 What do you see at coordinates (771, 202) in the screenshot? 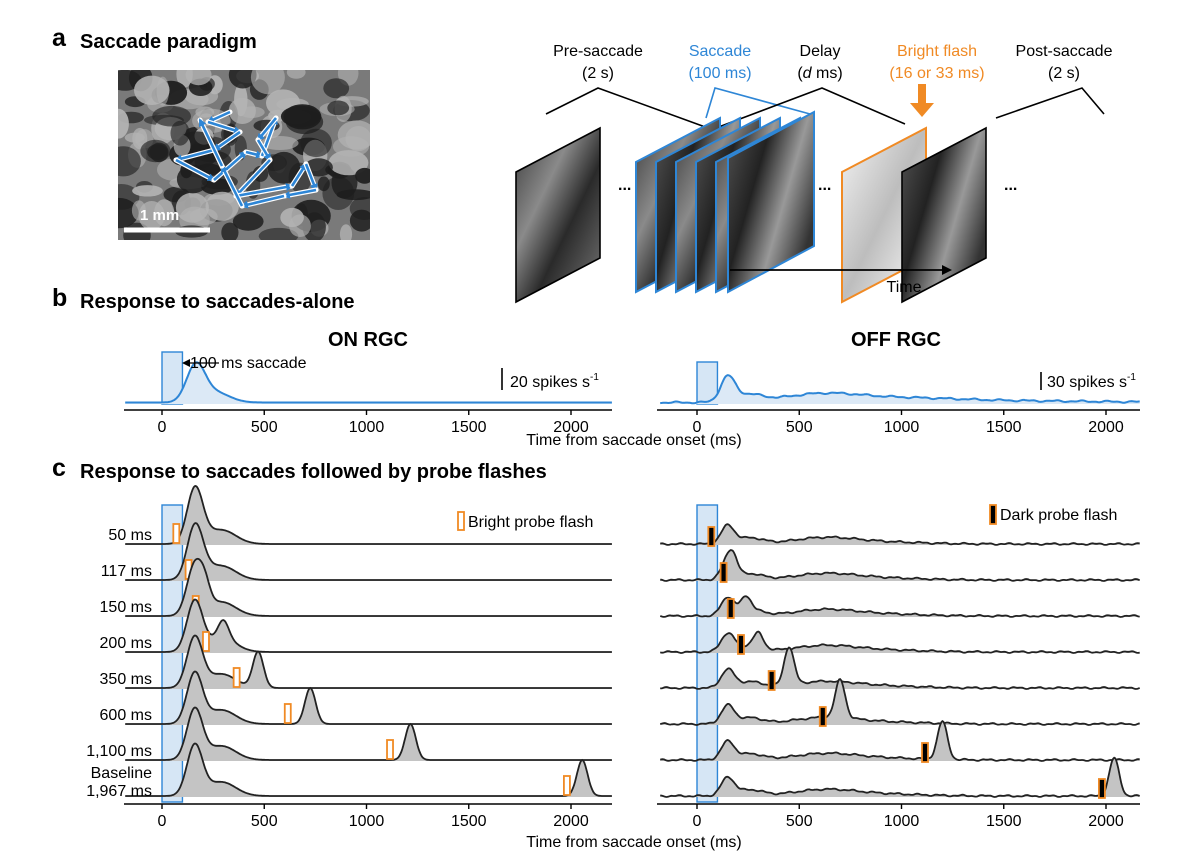
I see `saccade-frame` at bounding box center [771, 202].